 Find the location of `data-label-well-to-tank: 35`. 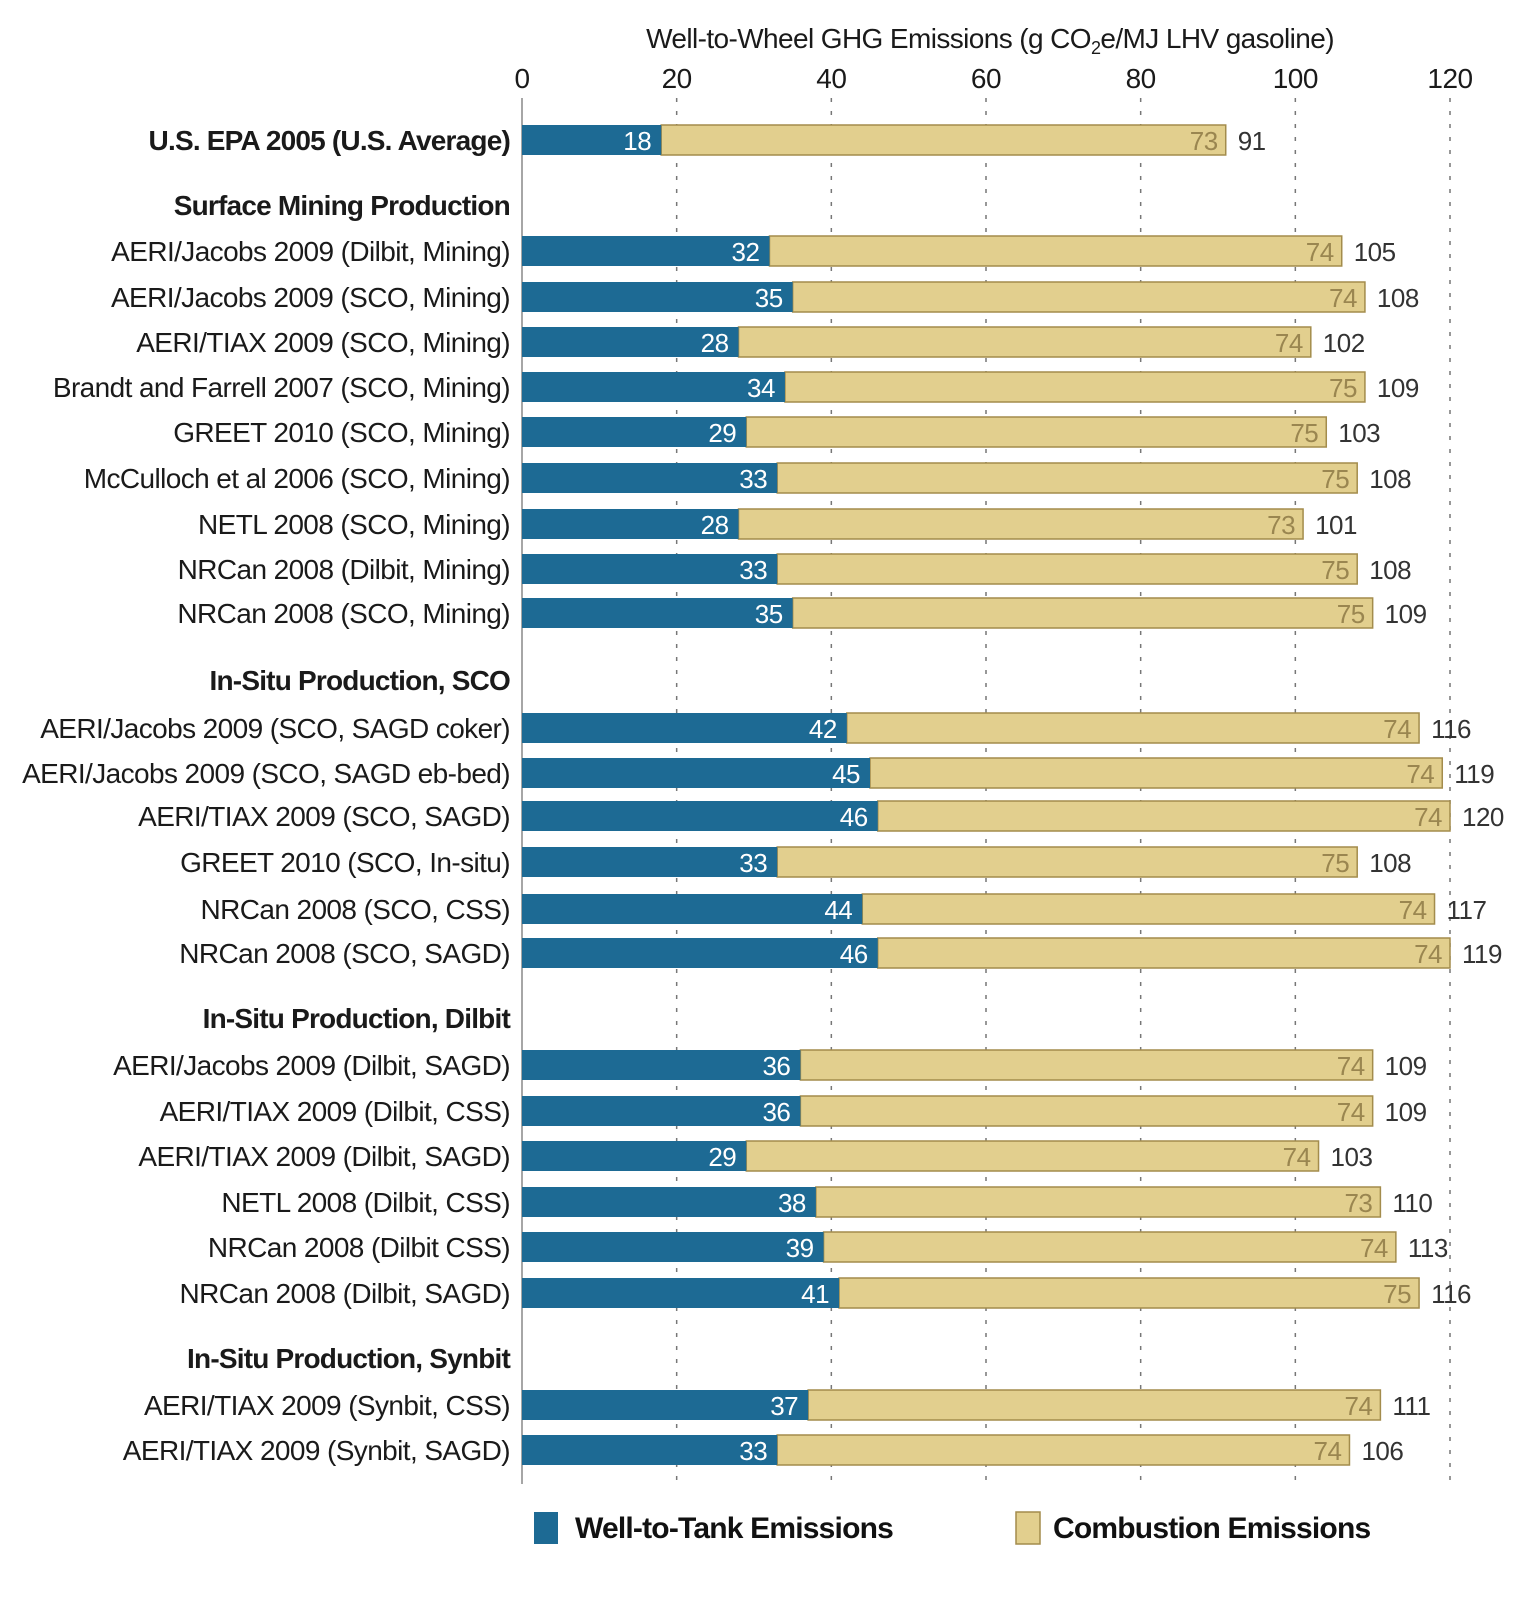

data-label-well-to-tank: 35 is located at coordinates (769, 614).